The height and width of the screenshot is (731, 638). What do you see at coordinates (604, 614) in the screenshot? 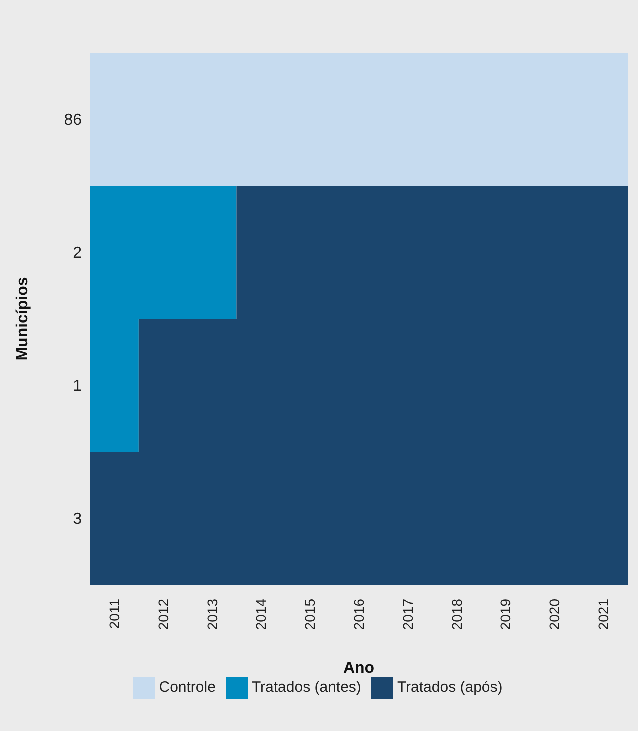
I see `x-tick-label: 2021` at bounding box center [604, 614].